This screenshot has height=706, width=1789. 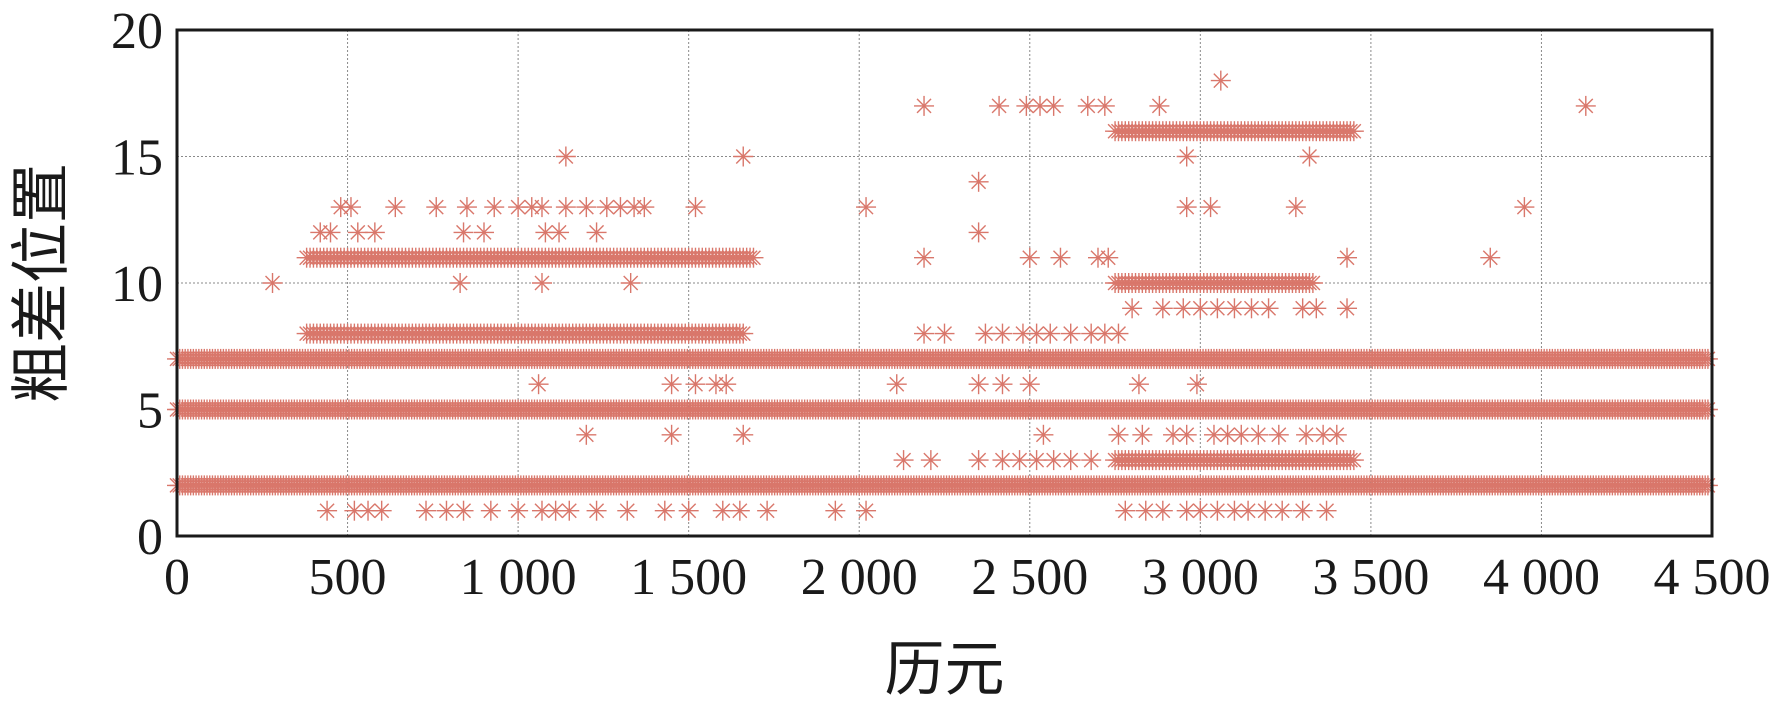 What do you see at coordinates (945, 670) in the screenshot?
I see `x-axis-label: 历元` at bounding box center [945, 670].